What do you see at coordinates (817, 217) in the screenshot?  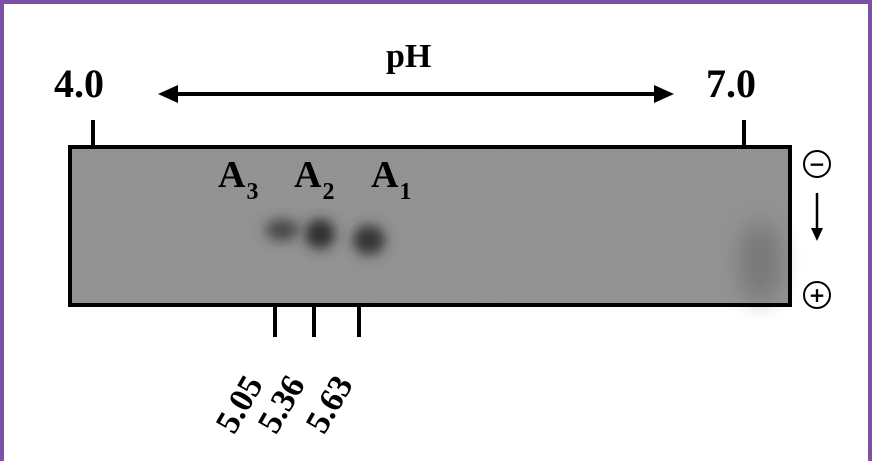 I see `down-arrow-icon` at bounding box center [817, 217].